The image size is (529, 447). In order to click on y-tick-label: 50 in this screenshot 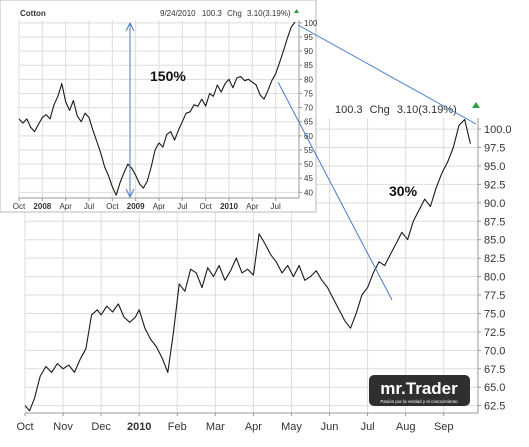, I will do `click(308, 164)`.